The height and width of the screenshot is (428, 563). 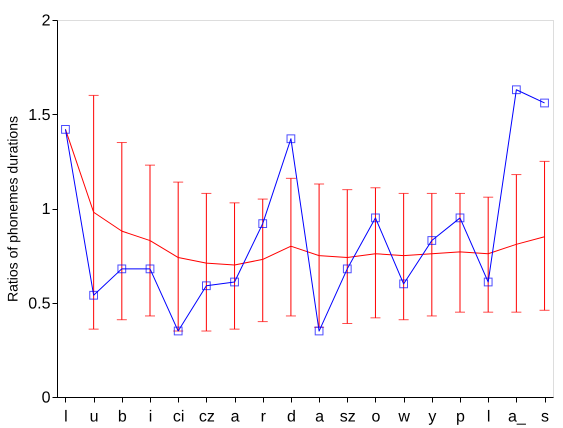 I want to click on y-tick-label: 1, so click(x=46, y=209).